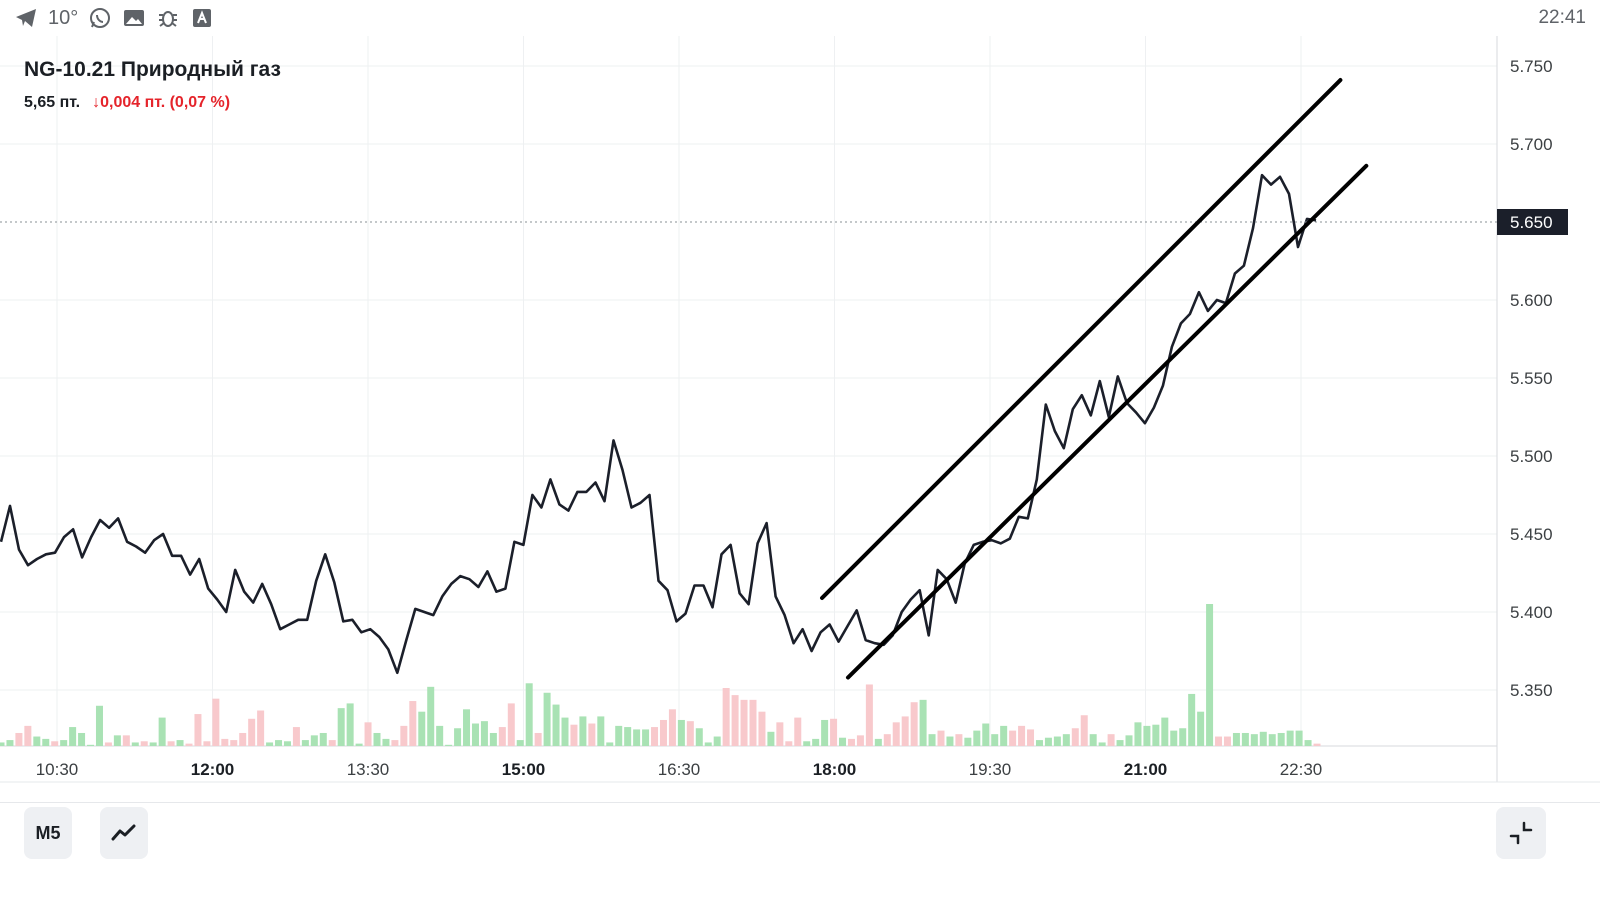  I want to click on instrument-title: NG-10.21 Природный газ, so click(152, 69).